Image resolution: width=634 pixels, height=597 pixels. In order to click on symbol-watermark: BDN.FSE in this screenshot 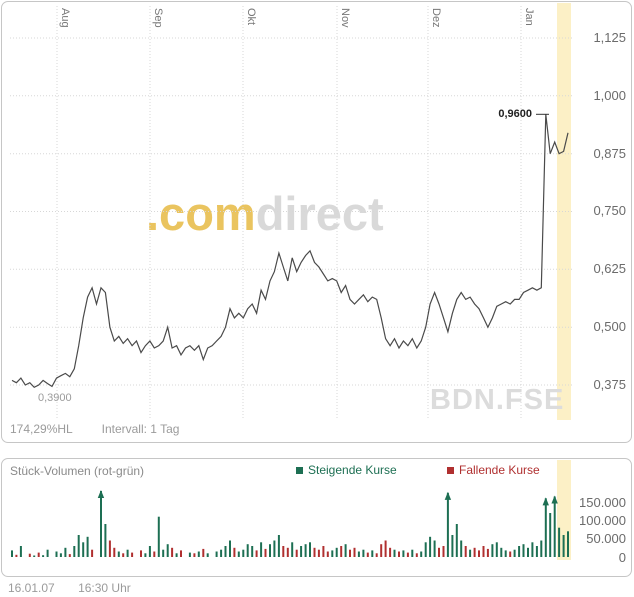, I will do `click(497, 400)`.